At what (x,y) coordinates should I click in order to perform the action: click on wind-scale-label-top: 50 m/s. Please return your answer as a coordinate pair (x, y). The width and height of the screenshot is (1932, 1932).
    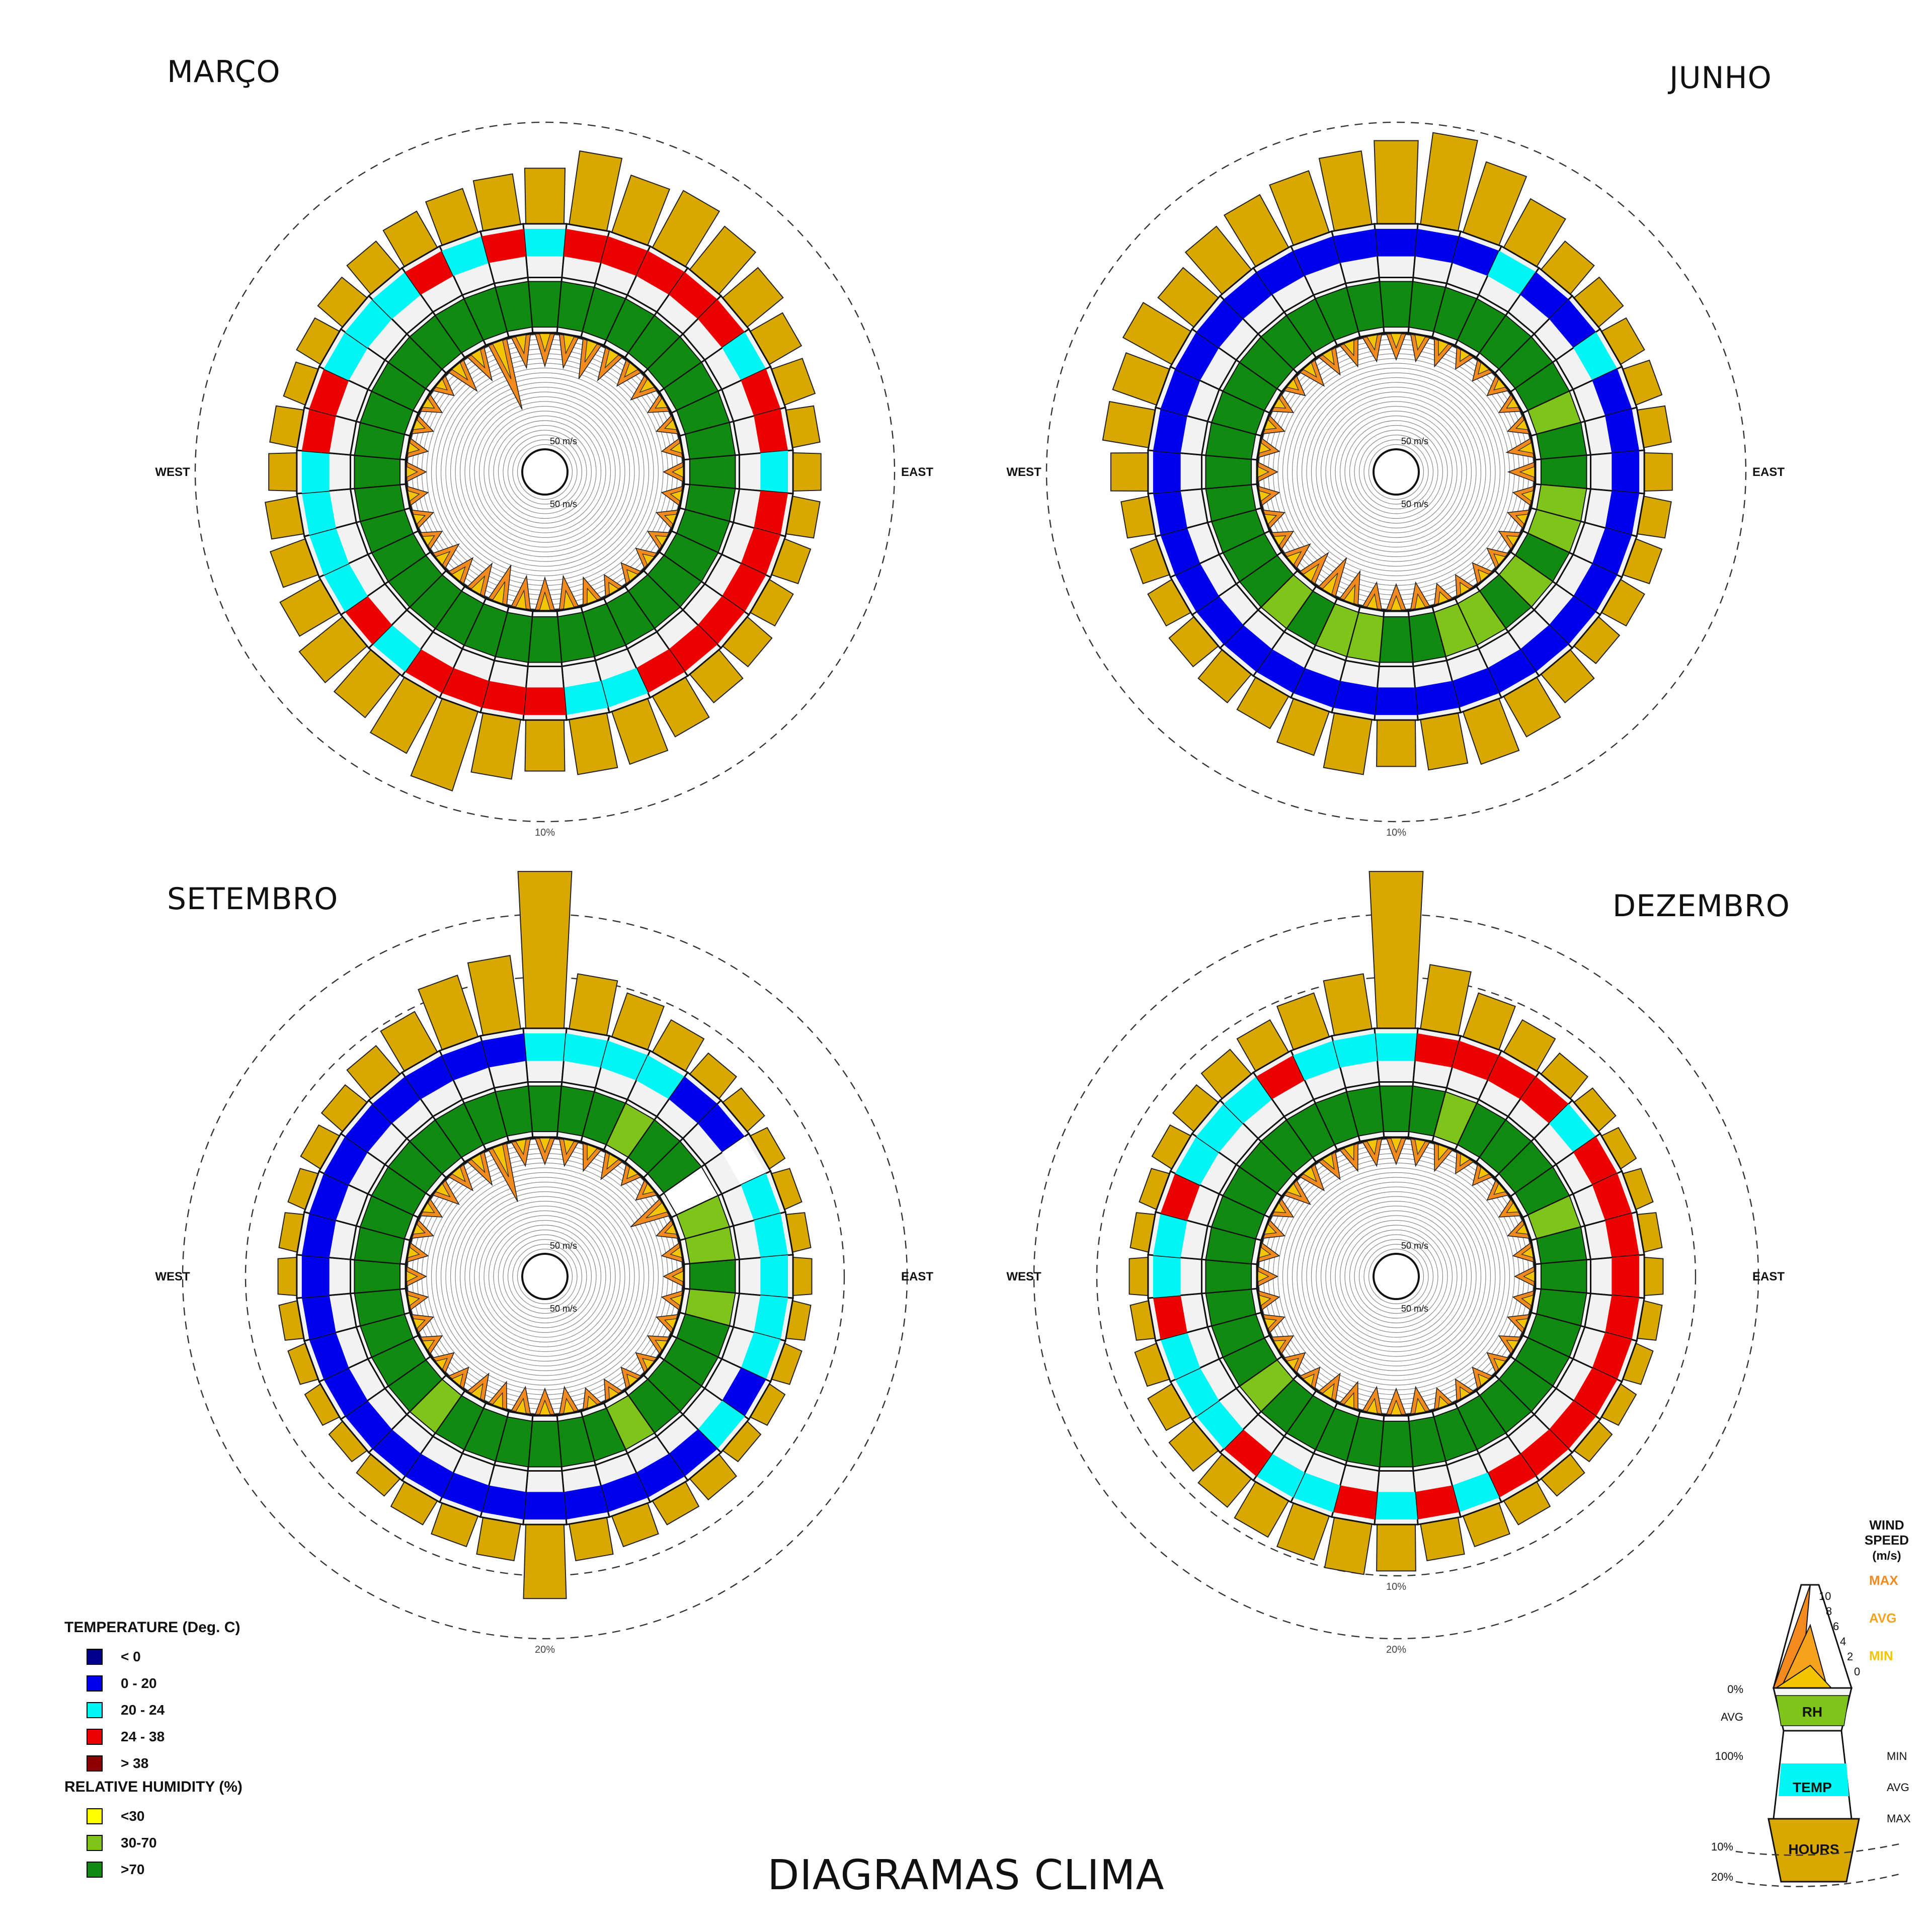
    Looking at the image, I should click on (1415, 441).